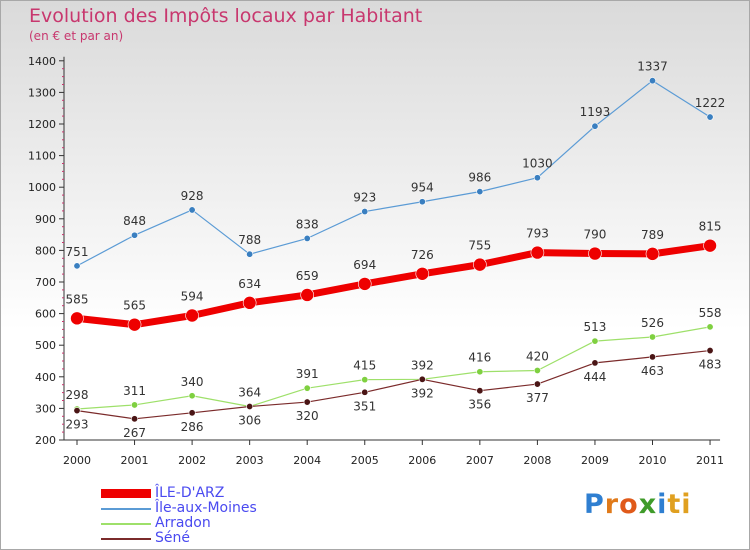 The height and width of the screenshot is (550, 750). Describe the element at coordinates (652, 371) in the screenshot. I see `data-label: 463` at that location.